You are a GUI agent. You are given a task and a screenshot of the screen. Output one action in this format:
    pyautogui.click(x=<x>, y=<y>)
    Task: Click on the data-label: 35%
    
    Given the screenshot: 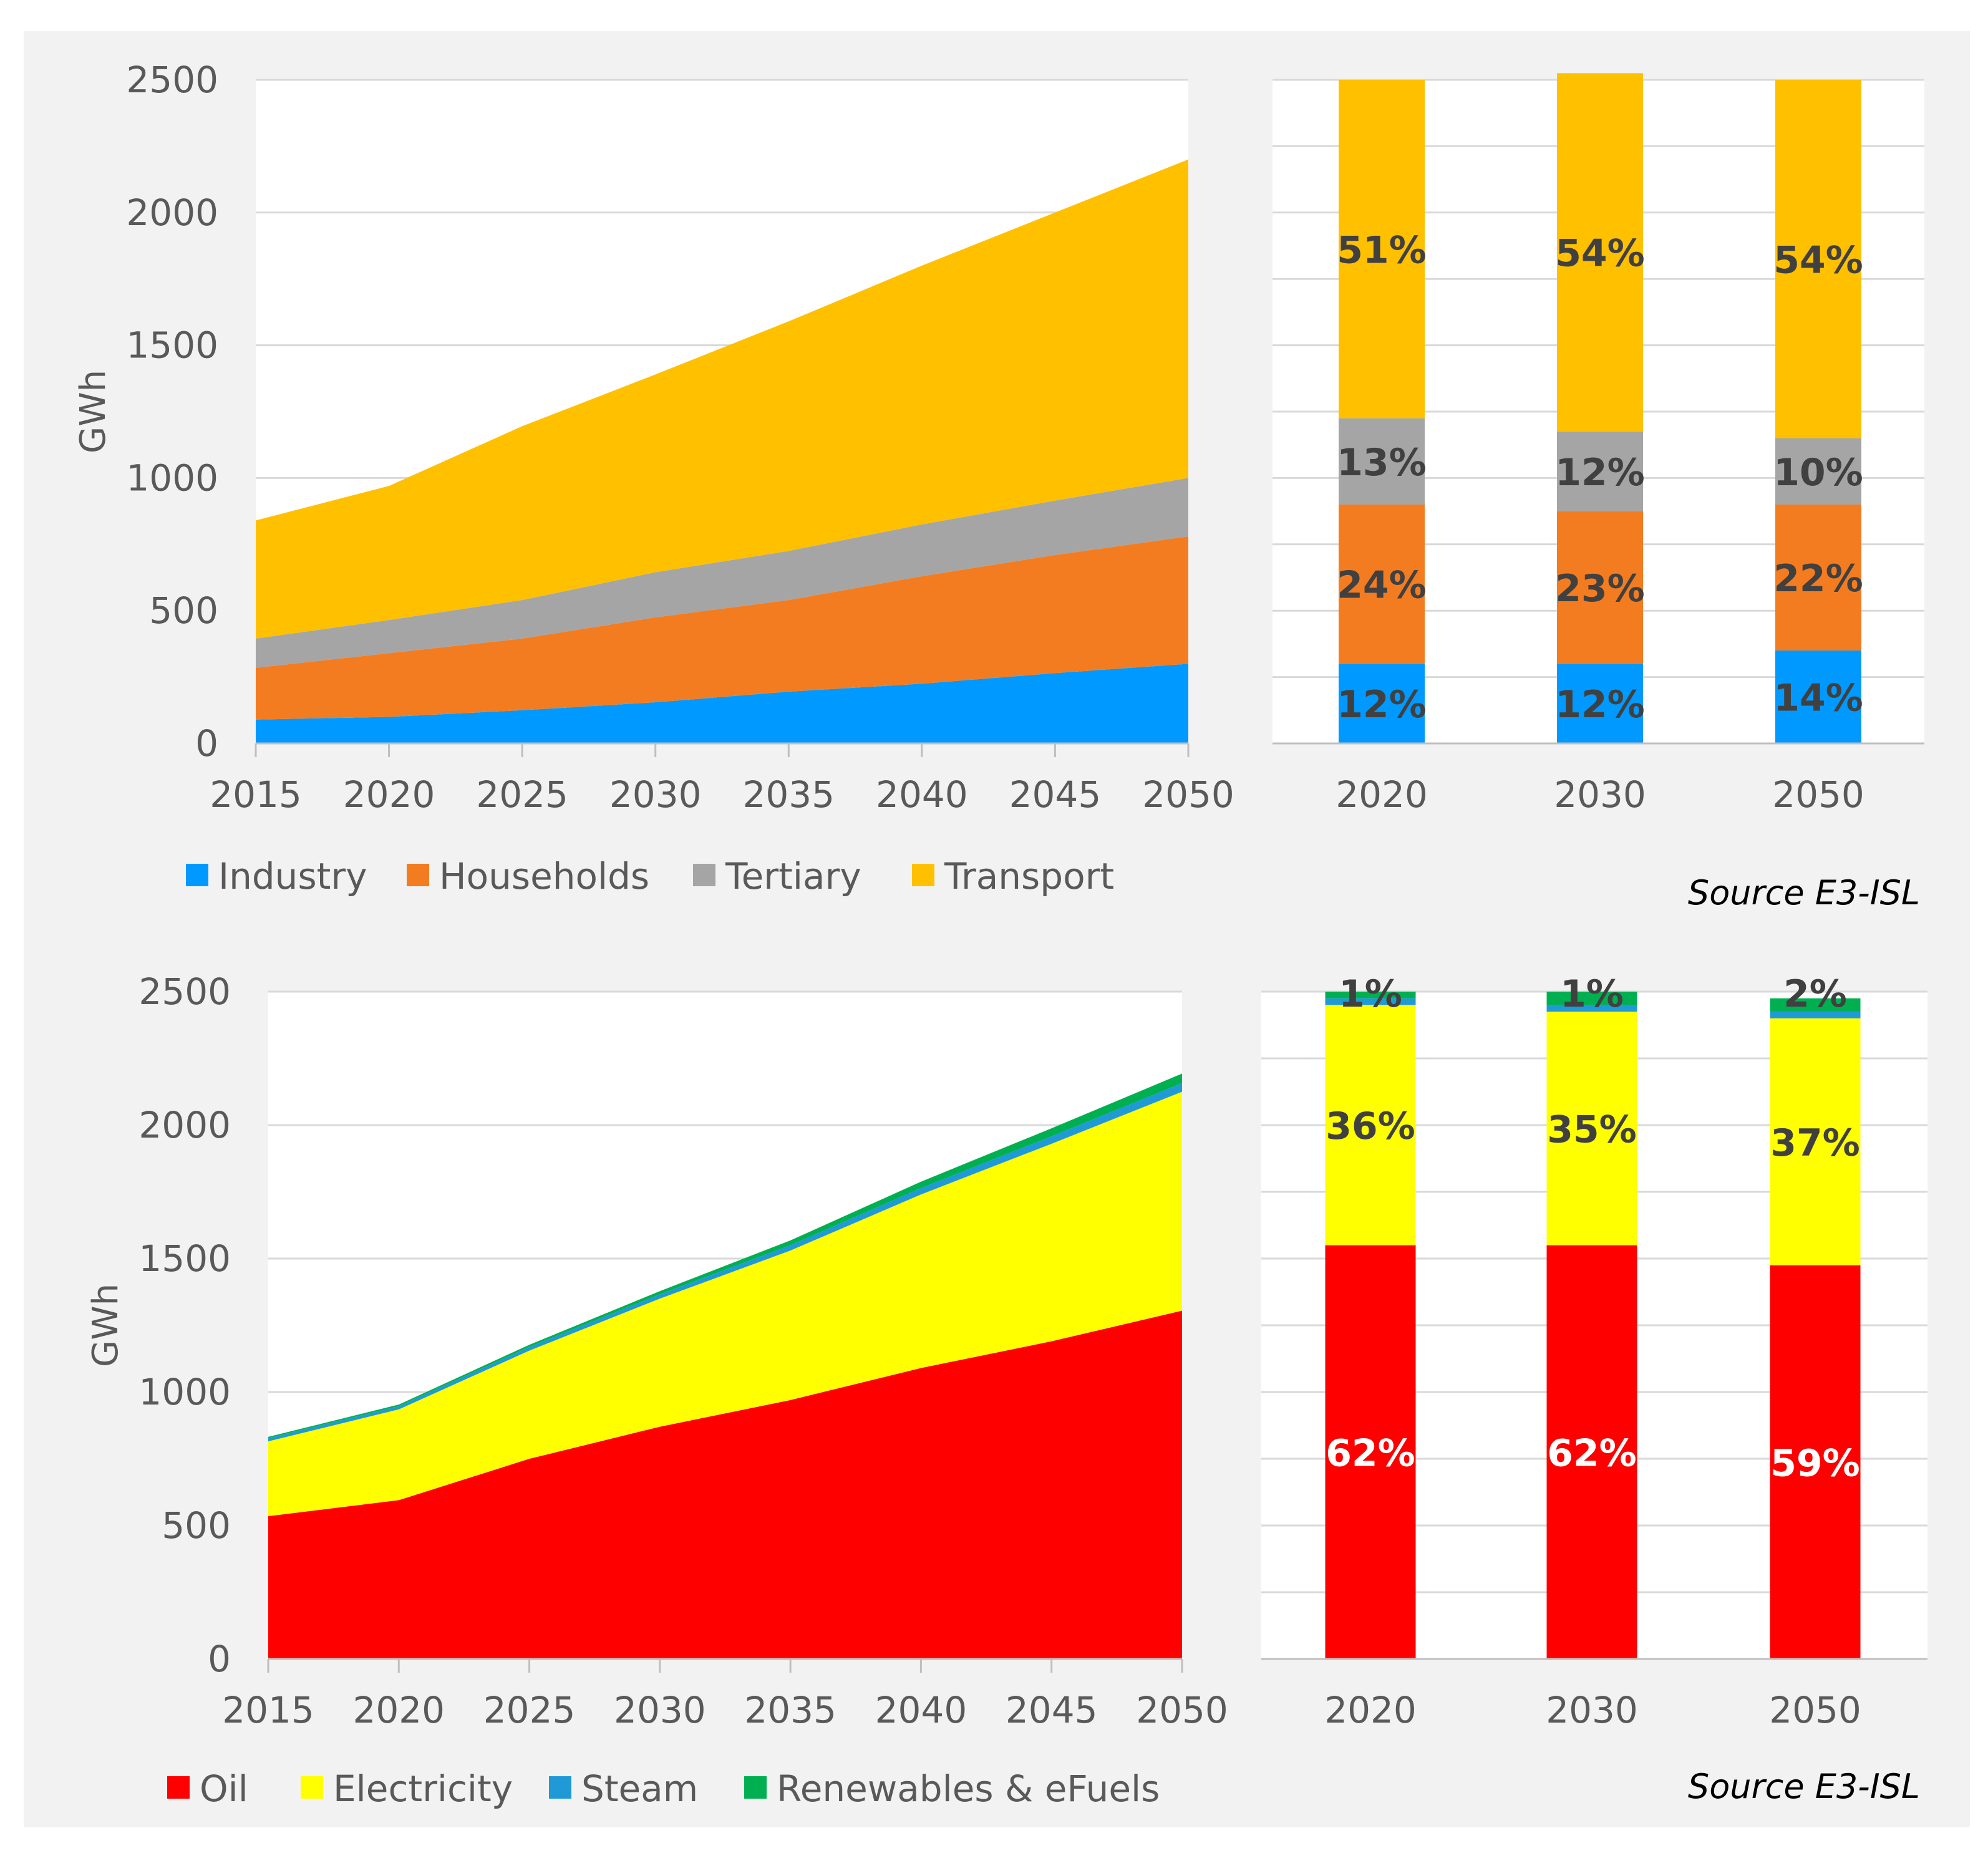 What is the action you would take?
    pyautogui.click(x=1592, y=1129)
    